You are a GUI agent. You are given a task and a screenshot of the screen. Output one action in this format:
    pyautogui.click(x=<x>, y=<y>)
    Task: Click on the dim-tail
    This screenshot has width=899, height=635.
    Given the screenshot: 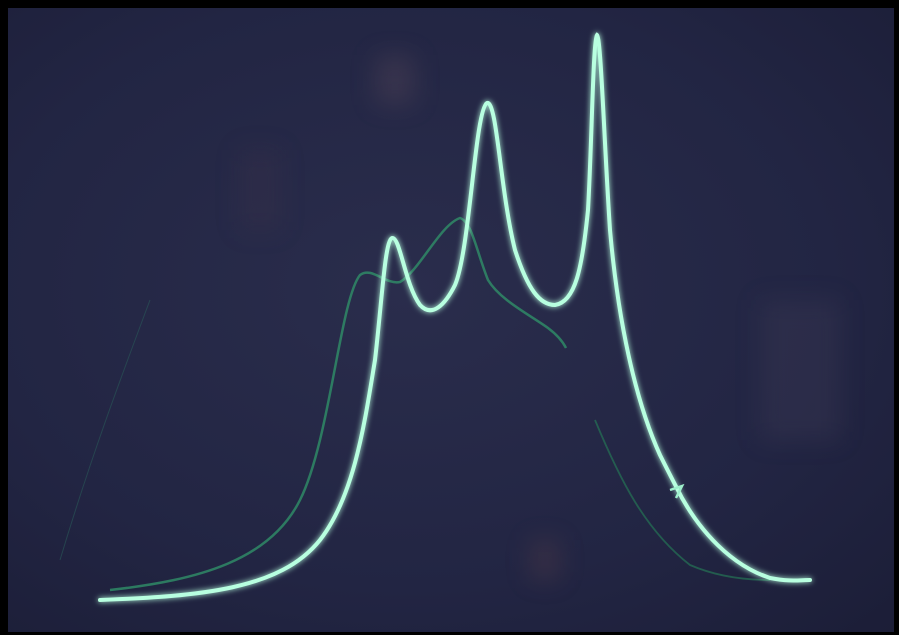 What is the action you would take?
    pyautogui.click(x=682, y=500)
    